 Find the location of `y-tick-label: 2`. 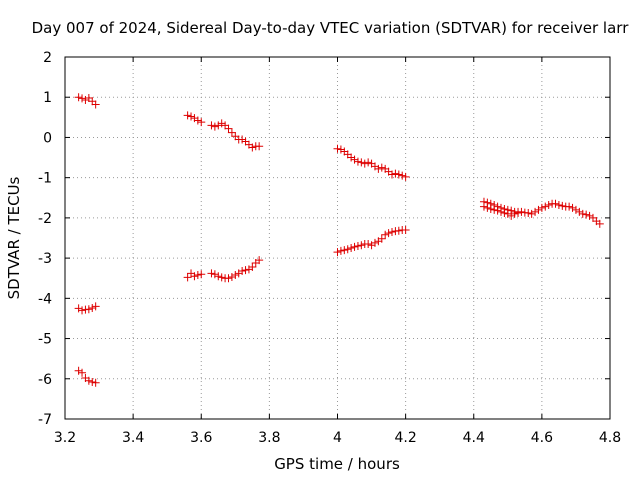

y-tick-label: 2 is located at coordinates (47, 58).